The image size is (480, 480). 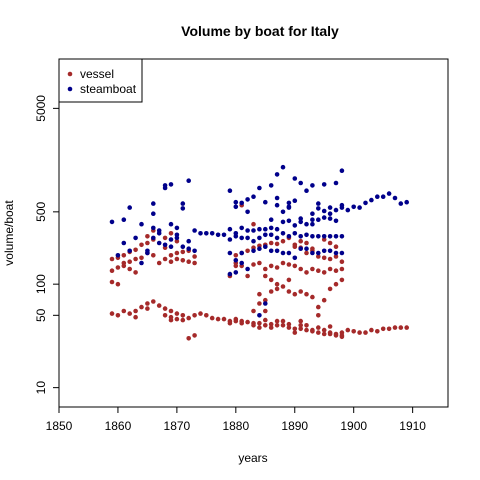 What do you see at coordinates (70, 89) in the screenshot?
I see `legend-marker-steamboat` at bounding box center [70, 89].